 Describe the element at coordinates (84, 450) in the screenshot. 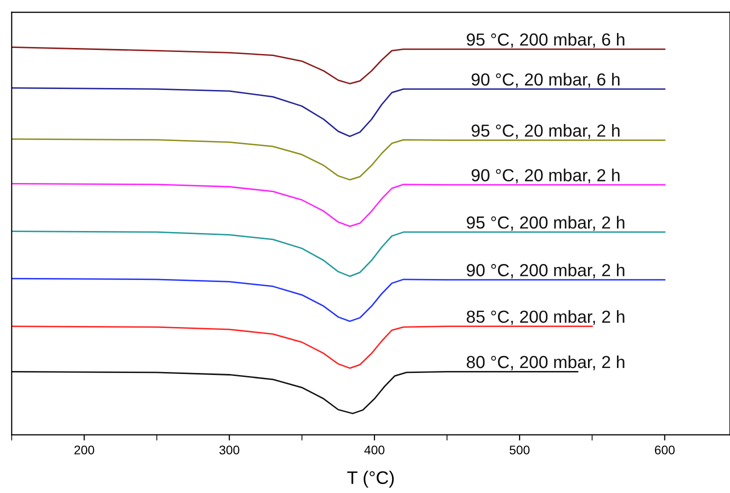

I see `x-tick-label: 200` at that location.